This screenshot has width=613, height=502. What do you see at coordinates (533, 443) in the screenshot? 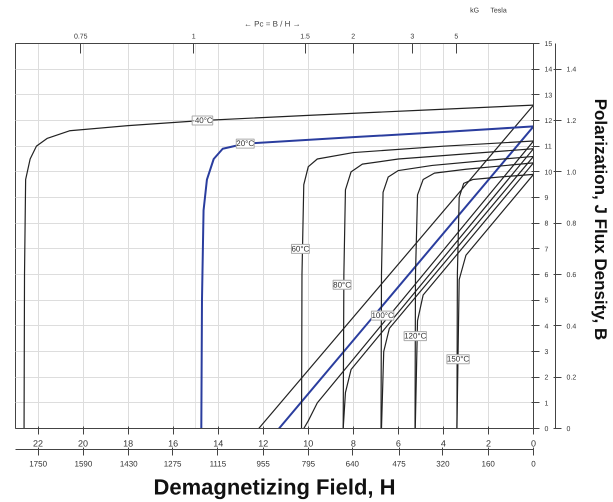
I see `x-tick-label: 0` at bounding box center [533, 443].